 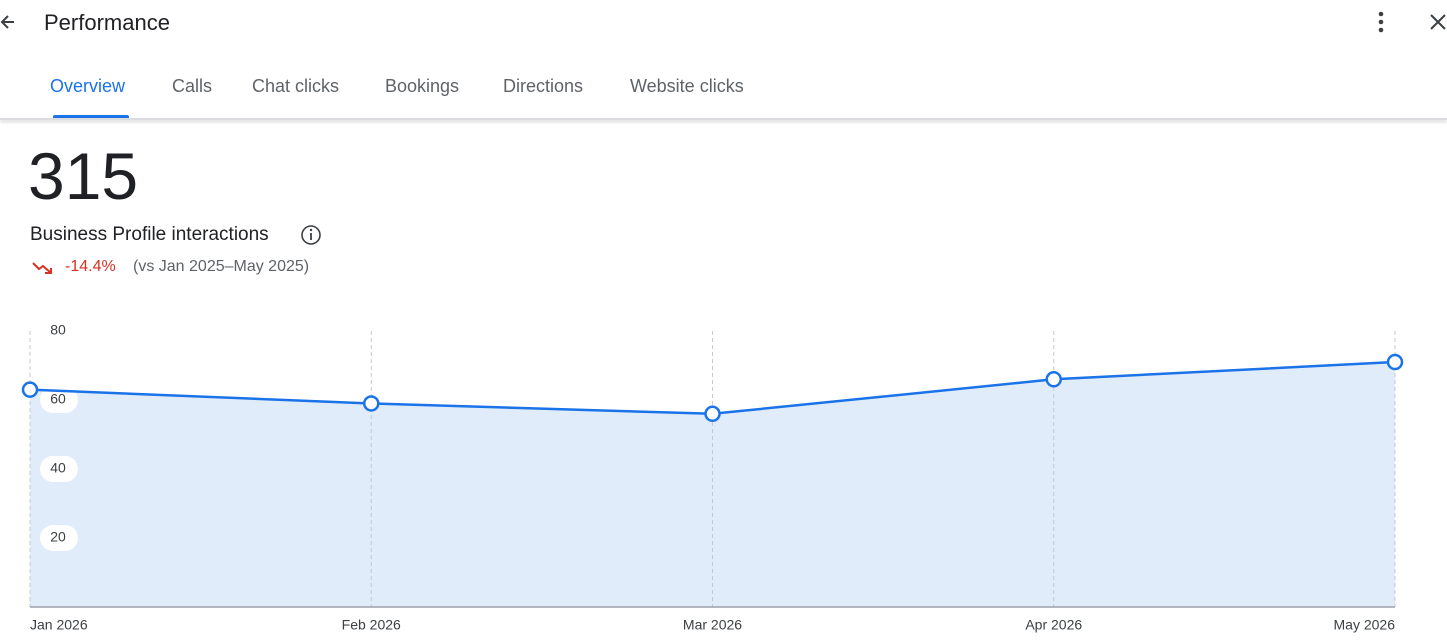 I want to click on trend-icon, so click(x=42, y=268).